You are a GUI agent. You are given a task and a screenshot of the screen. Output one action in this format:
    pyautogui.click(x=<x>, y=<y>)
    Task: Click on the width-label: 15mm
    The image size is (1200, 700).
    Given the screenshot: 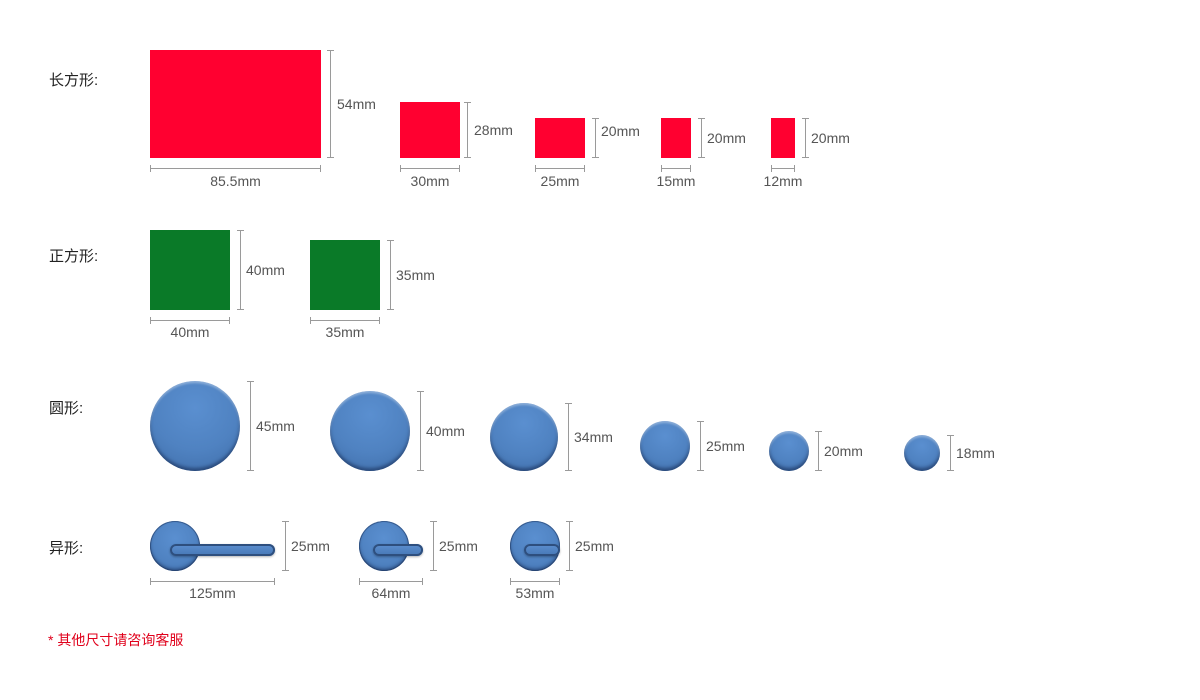 What is the action you would take?
    pyautogui.click(x=676, y=181)
    